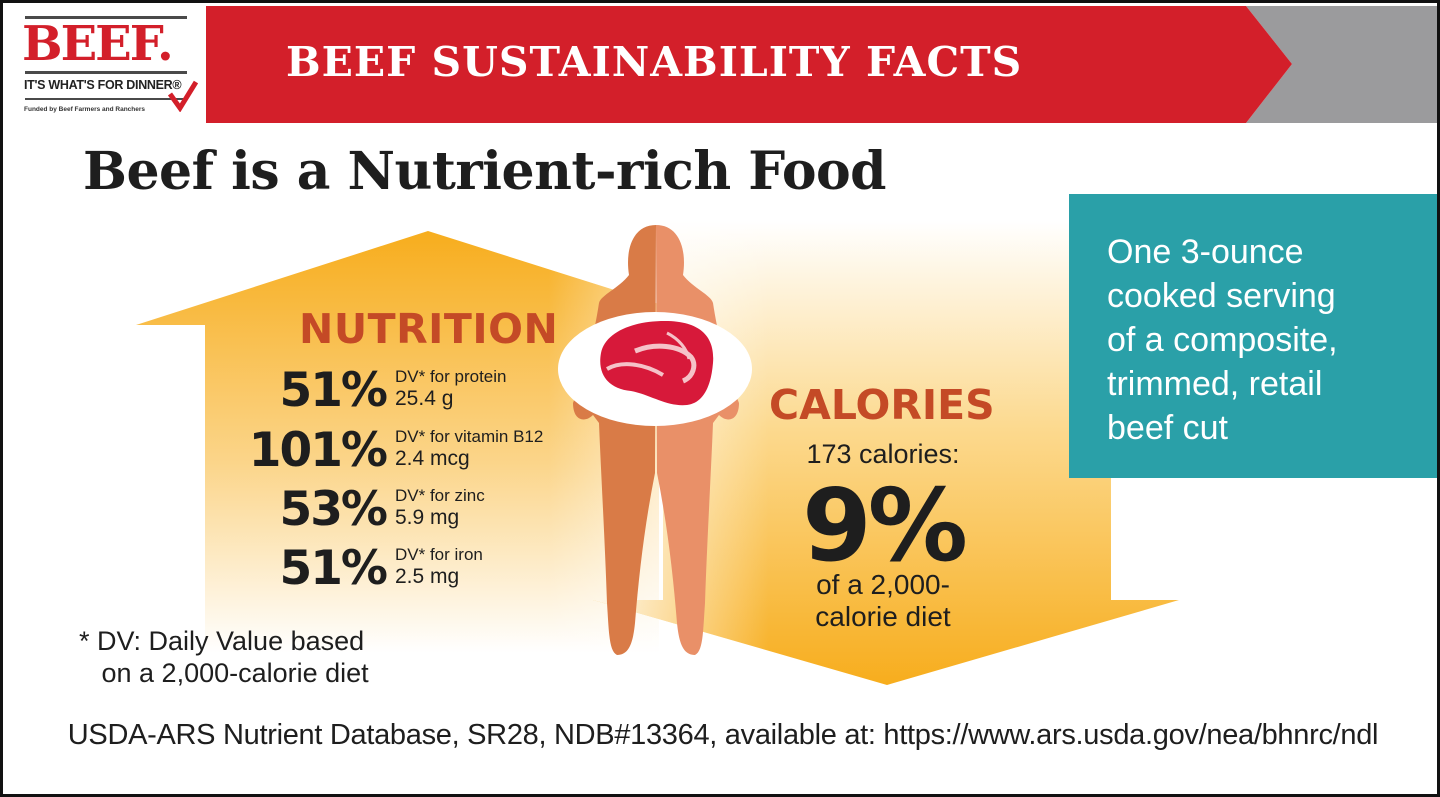 This screenshot has width=1440, height=797. I want to click on checkmark-icon, so click(183, 96).